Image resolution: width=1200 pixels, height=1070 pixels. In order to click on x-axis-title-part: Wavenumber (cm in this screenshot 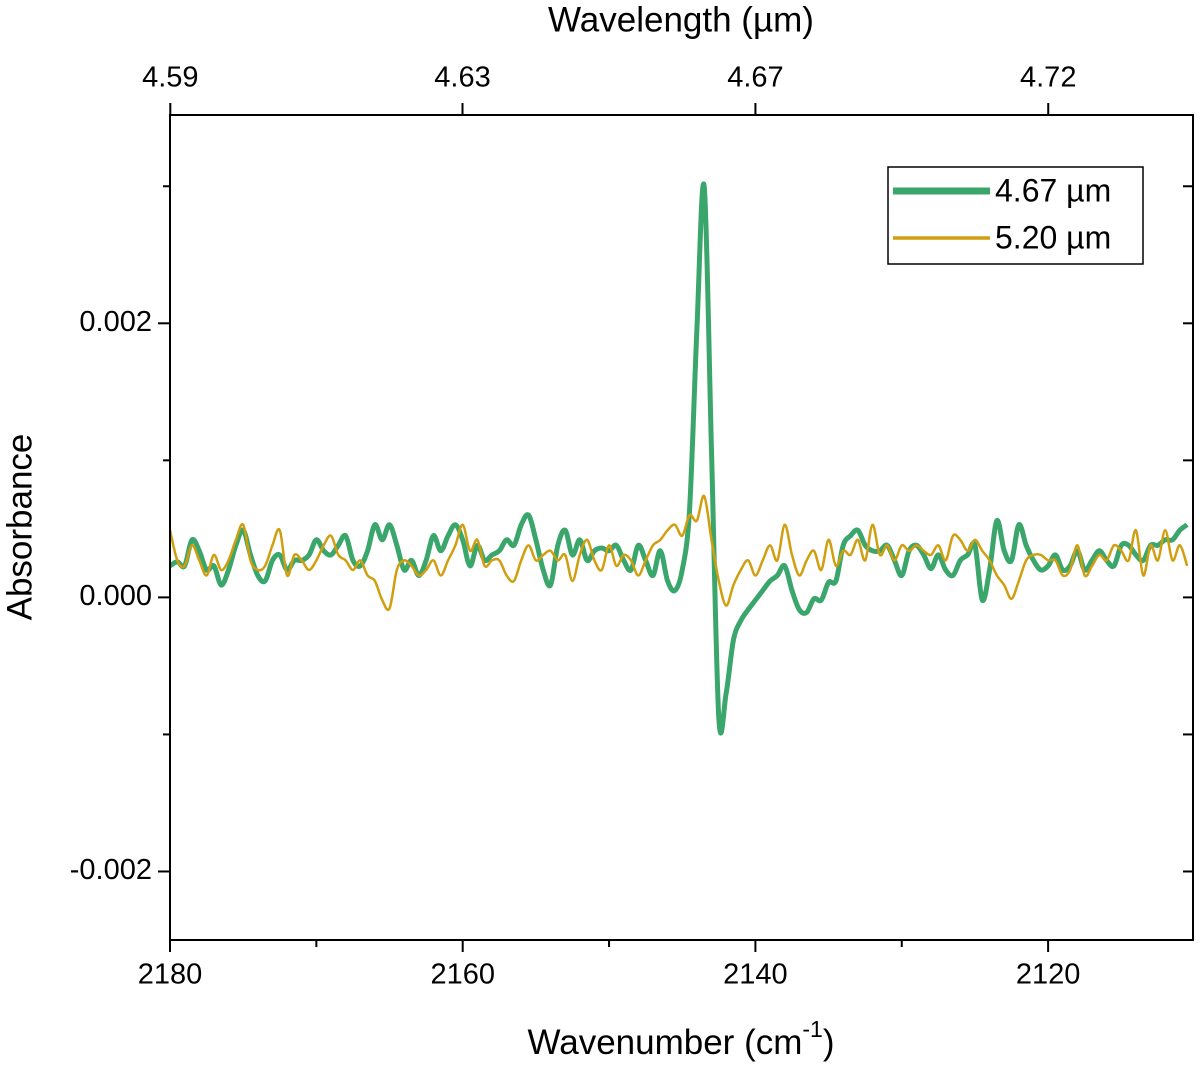, I will do `click(665, 1042)`.